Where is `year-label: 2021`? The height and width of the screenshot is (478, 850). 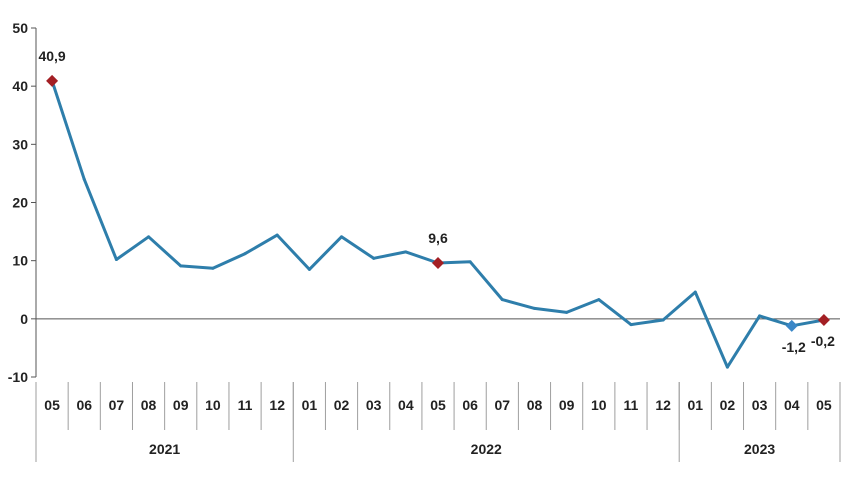 year-label: 2021 is located at coordinates (164, 449).